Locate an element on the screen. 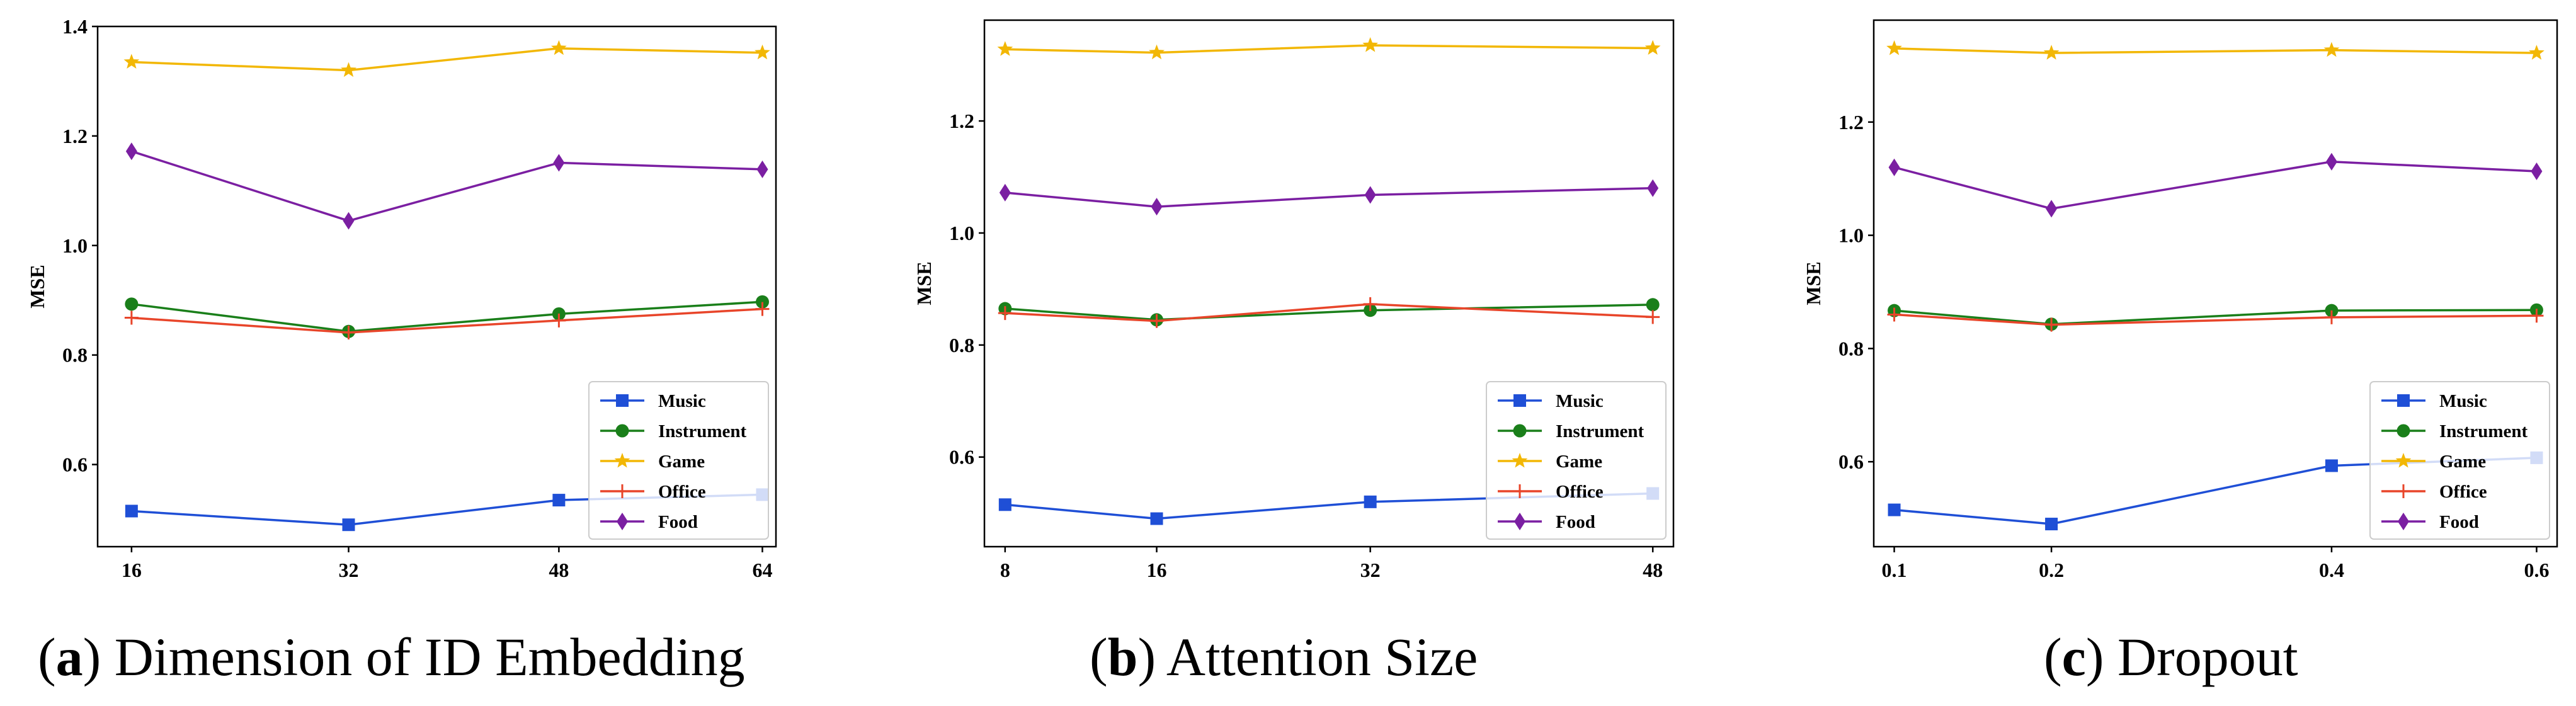 The width and height of the screenshot is (2576, 706). panel-caption: (b) Attention Size is located at coordinates (1284, 657).